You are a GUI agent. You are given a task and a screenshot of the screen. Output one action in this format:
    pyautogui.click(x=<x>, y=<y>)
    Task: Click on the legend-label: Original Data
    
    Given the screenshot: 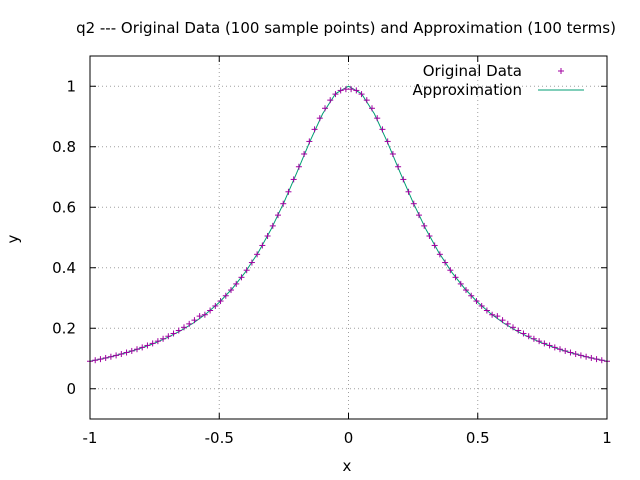 What is the action you would take?
    pyautogui.click(x=472, y=71)
    